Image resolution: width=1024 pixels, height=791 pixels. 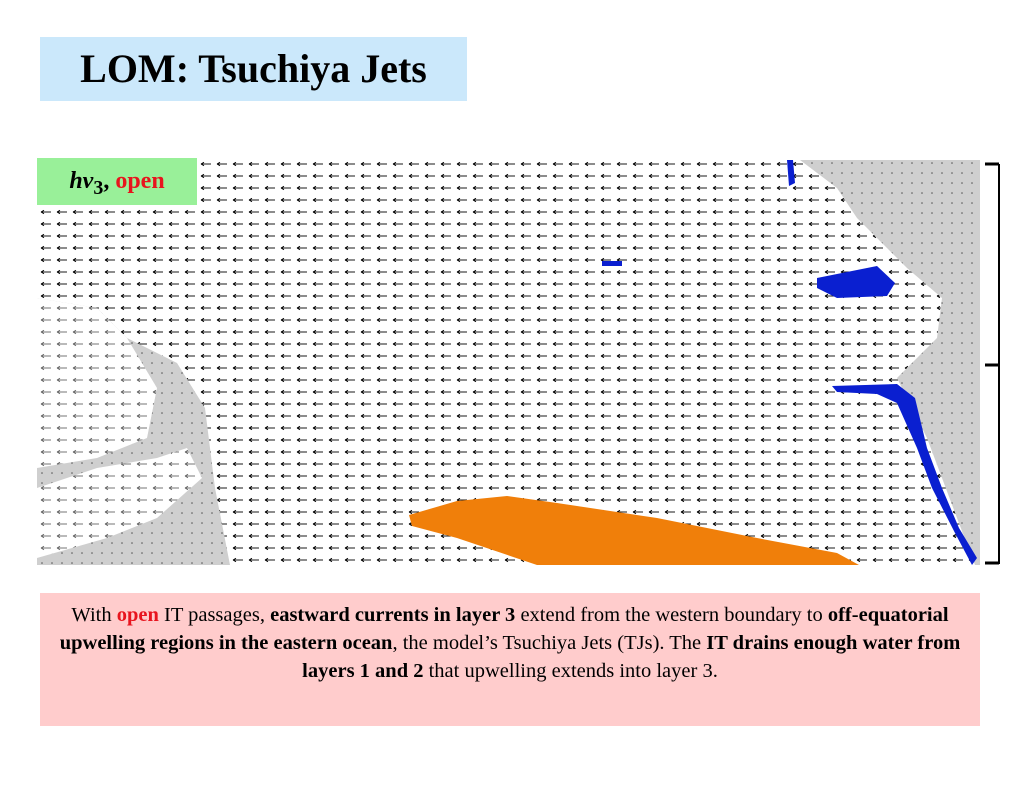 What do you see at coordinates (214, 615) in the screenshot?
I see `caption-text: IT passages,` at bounding box center [214, 615].